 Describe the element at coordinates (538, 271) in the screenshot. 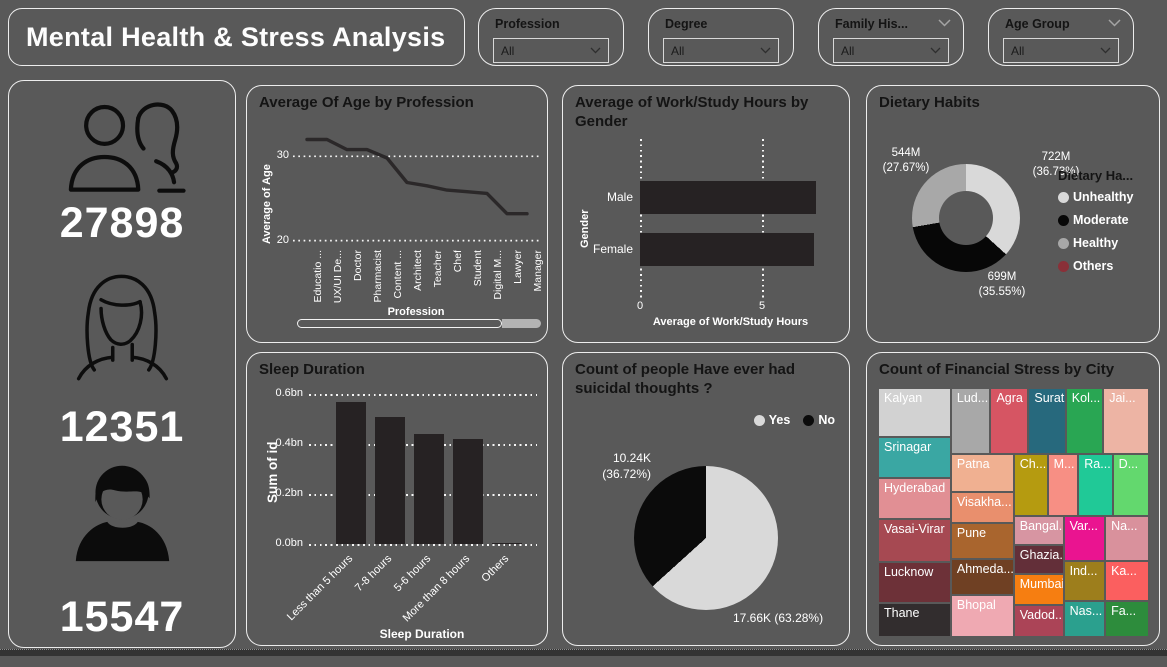

I see `x-category-label: Manager` at that location.